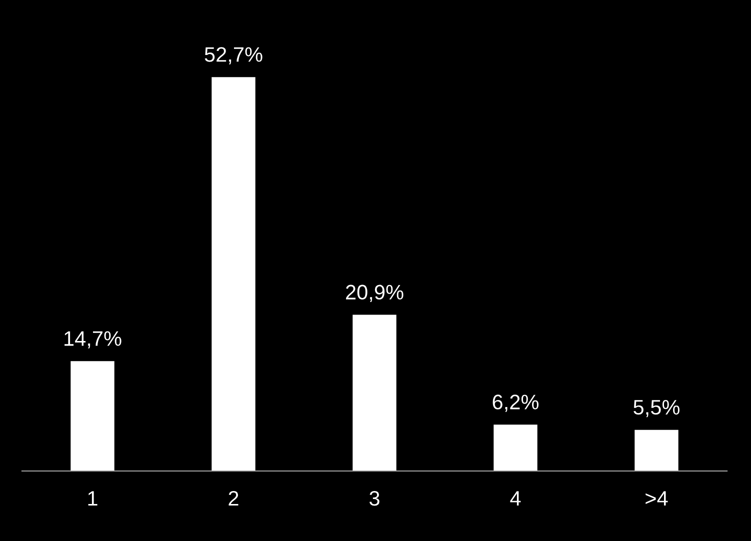  What do you see at coordinates (93, 339) in the screenshot?
I see `data-label: 14,7%` at bounding box center [93, 339].